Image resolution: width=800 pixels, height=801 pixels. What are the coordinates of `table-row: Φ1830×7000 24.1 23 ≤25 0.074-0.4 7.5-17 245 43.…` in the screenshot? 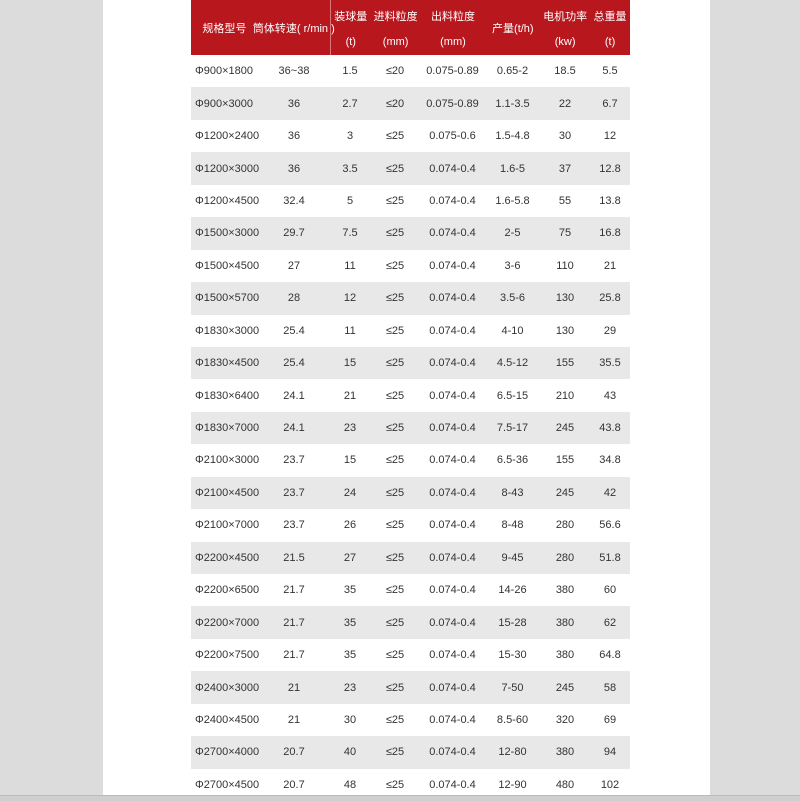 It's located at (410, 428).